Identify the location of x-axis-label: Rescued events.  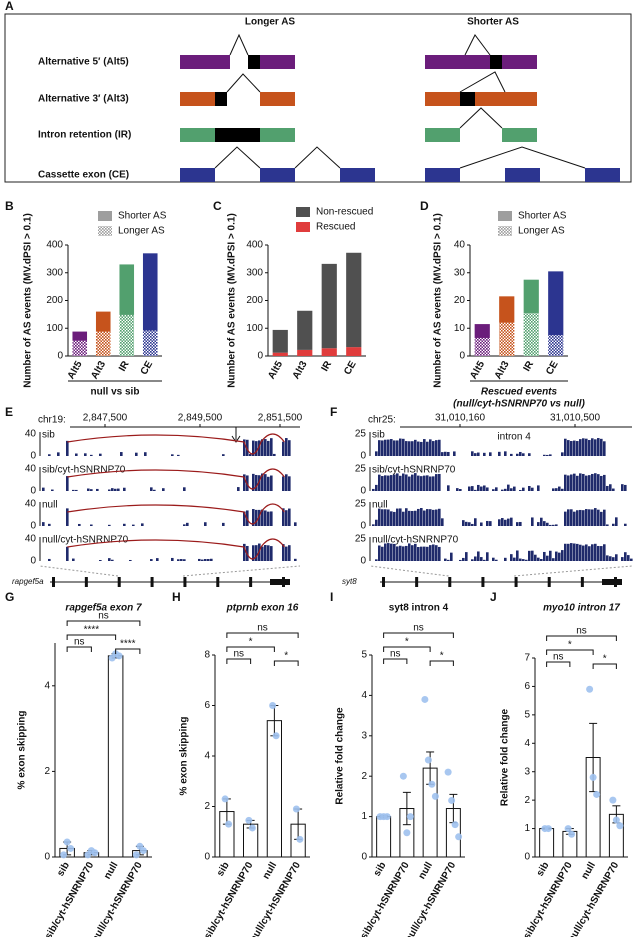
(519, 392).